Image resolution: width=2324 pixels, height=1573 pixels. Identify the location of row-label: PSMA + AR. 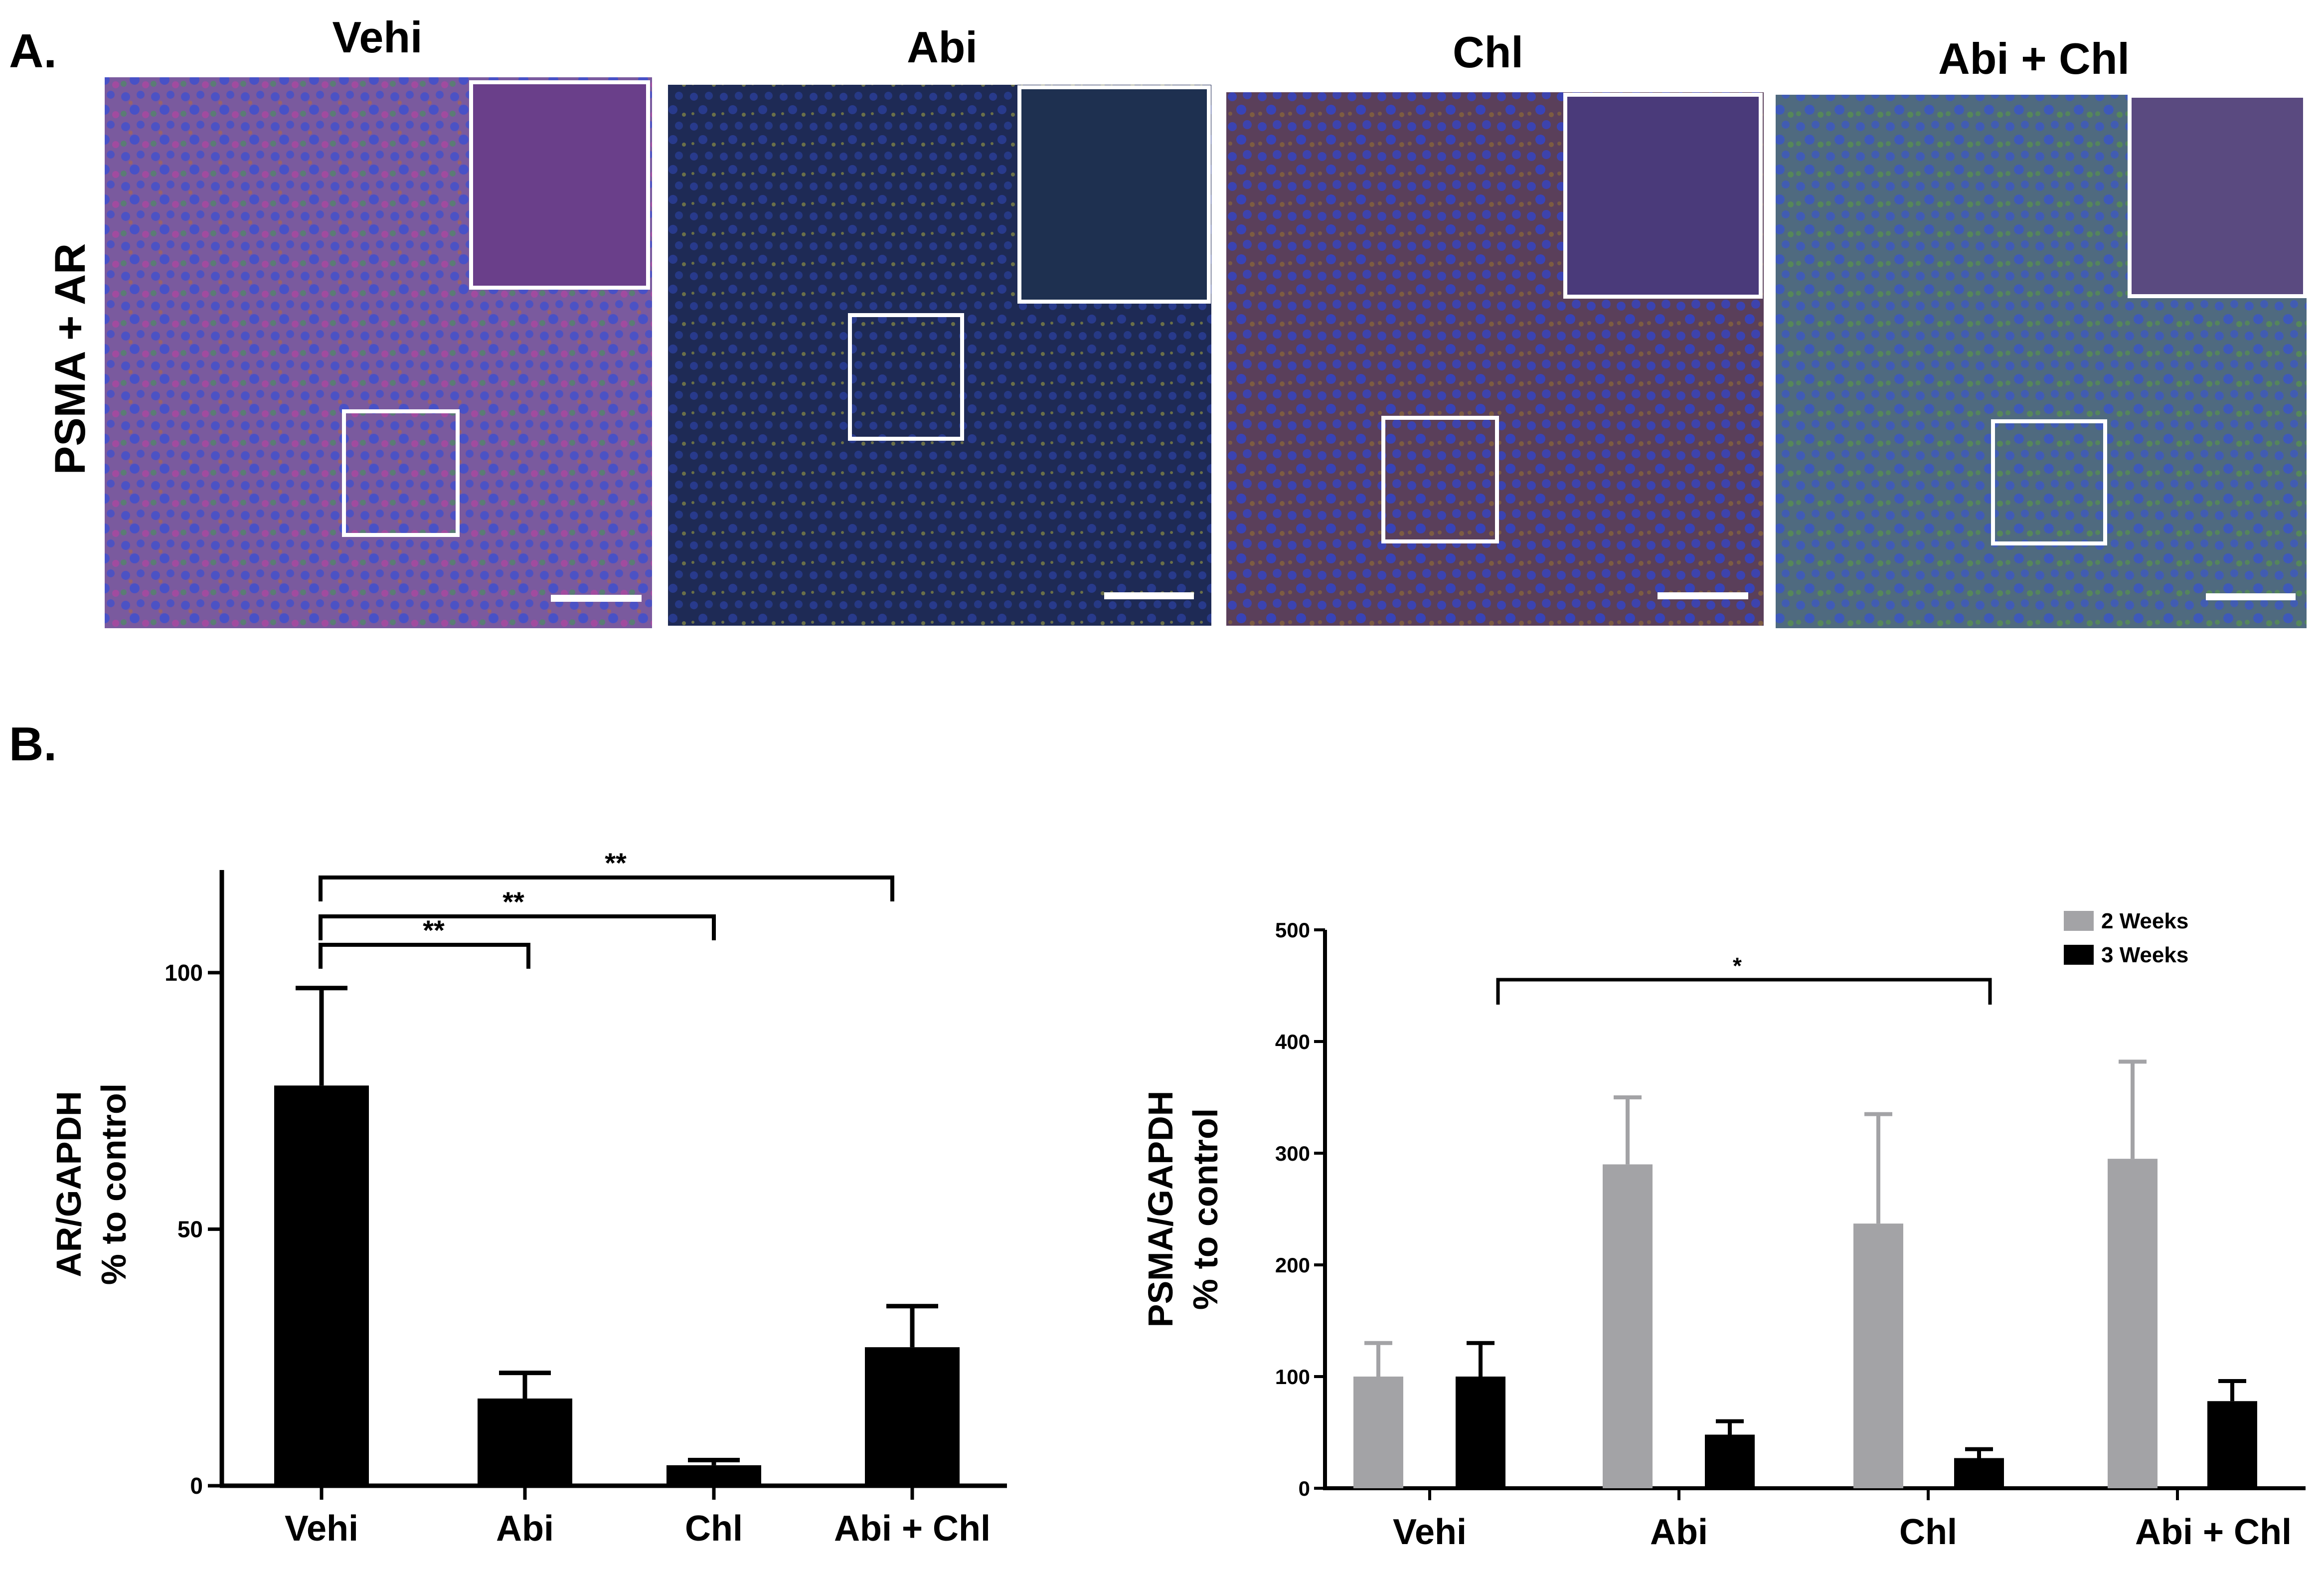
(70, 359).